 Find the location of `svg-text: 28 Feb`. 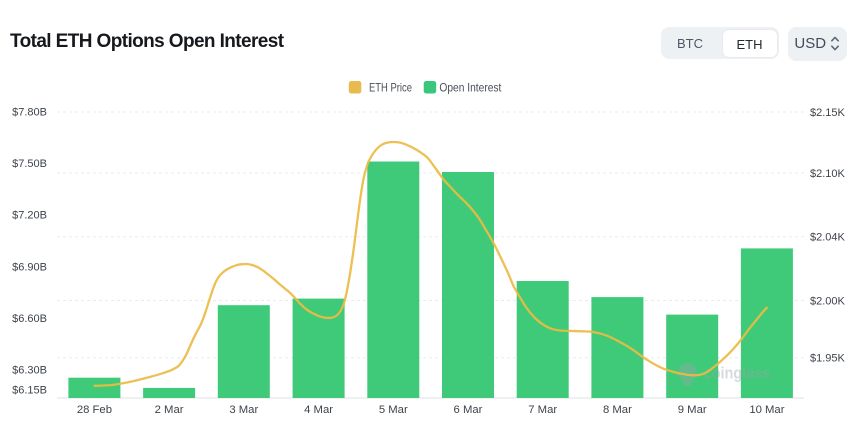

svg-text: 28 Feb is located at coordinates (94, 410).